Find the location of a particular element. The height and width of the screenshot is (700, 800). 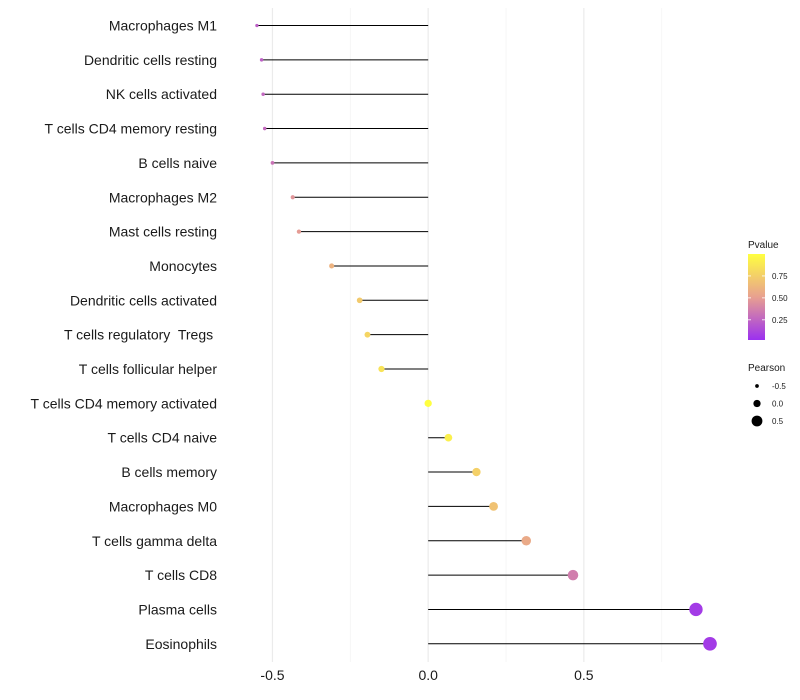

pearson-legend: Pearson -0.5 0.0 0.5 is located at coordinates (767, 395).